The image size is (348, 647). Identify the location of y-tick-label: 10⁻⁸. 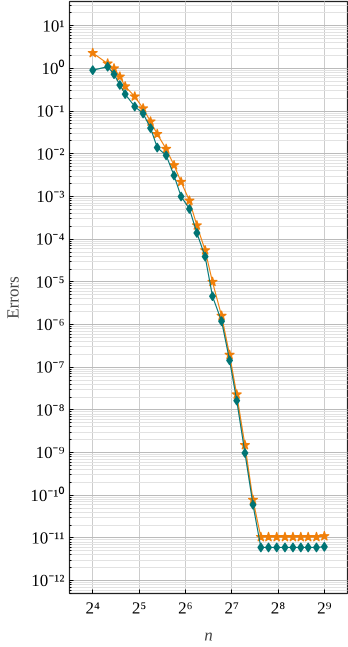
(50, 410).